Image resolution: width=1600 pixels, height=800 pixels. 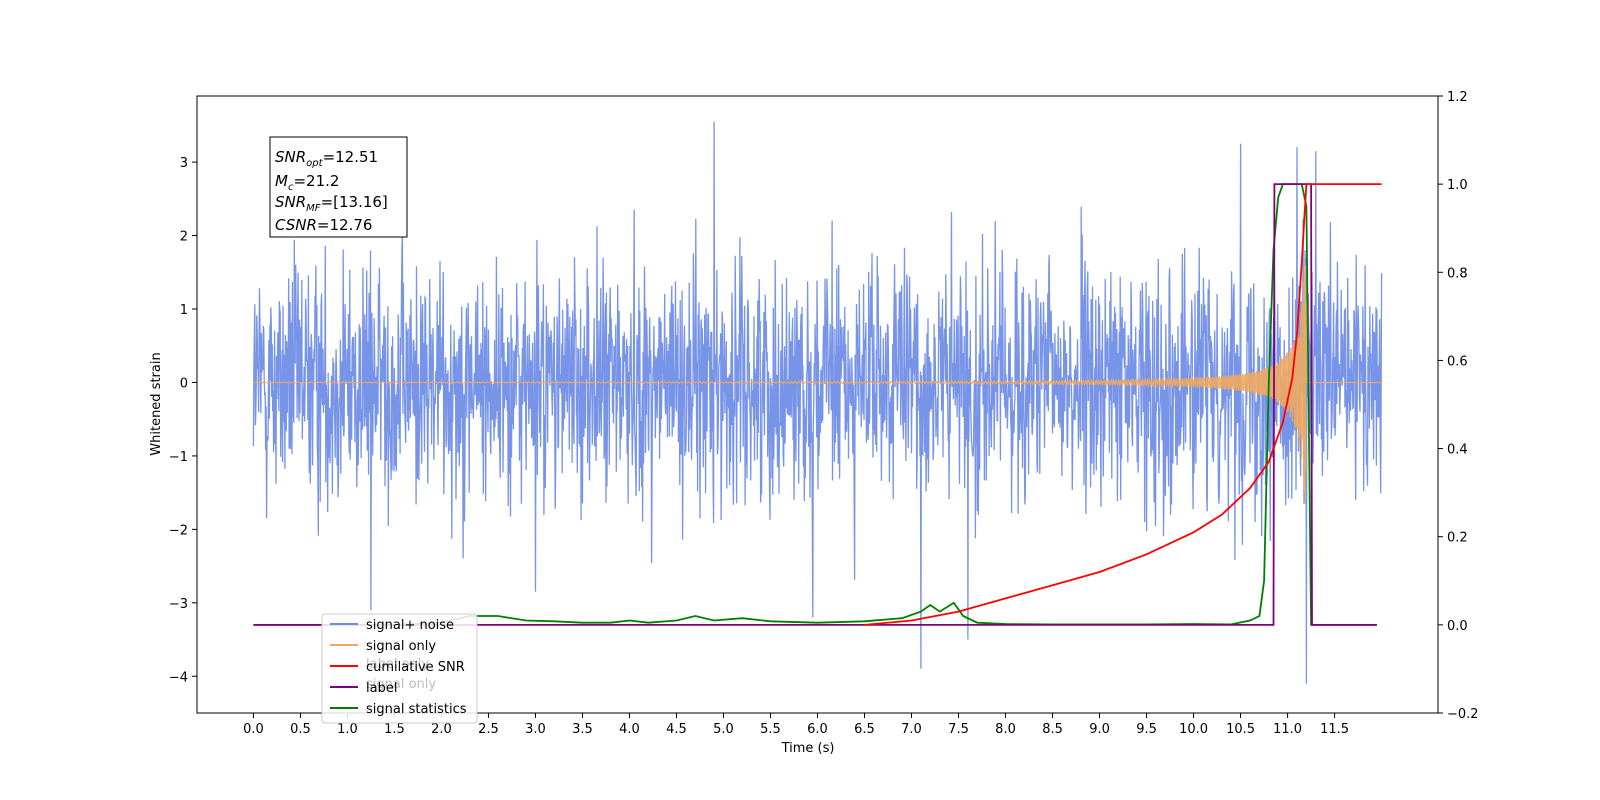 I want to click on x-axis-label: Time (s), so click(x=808, y=748).